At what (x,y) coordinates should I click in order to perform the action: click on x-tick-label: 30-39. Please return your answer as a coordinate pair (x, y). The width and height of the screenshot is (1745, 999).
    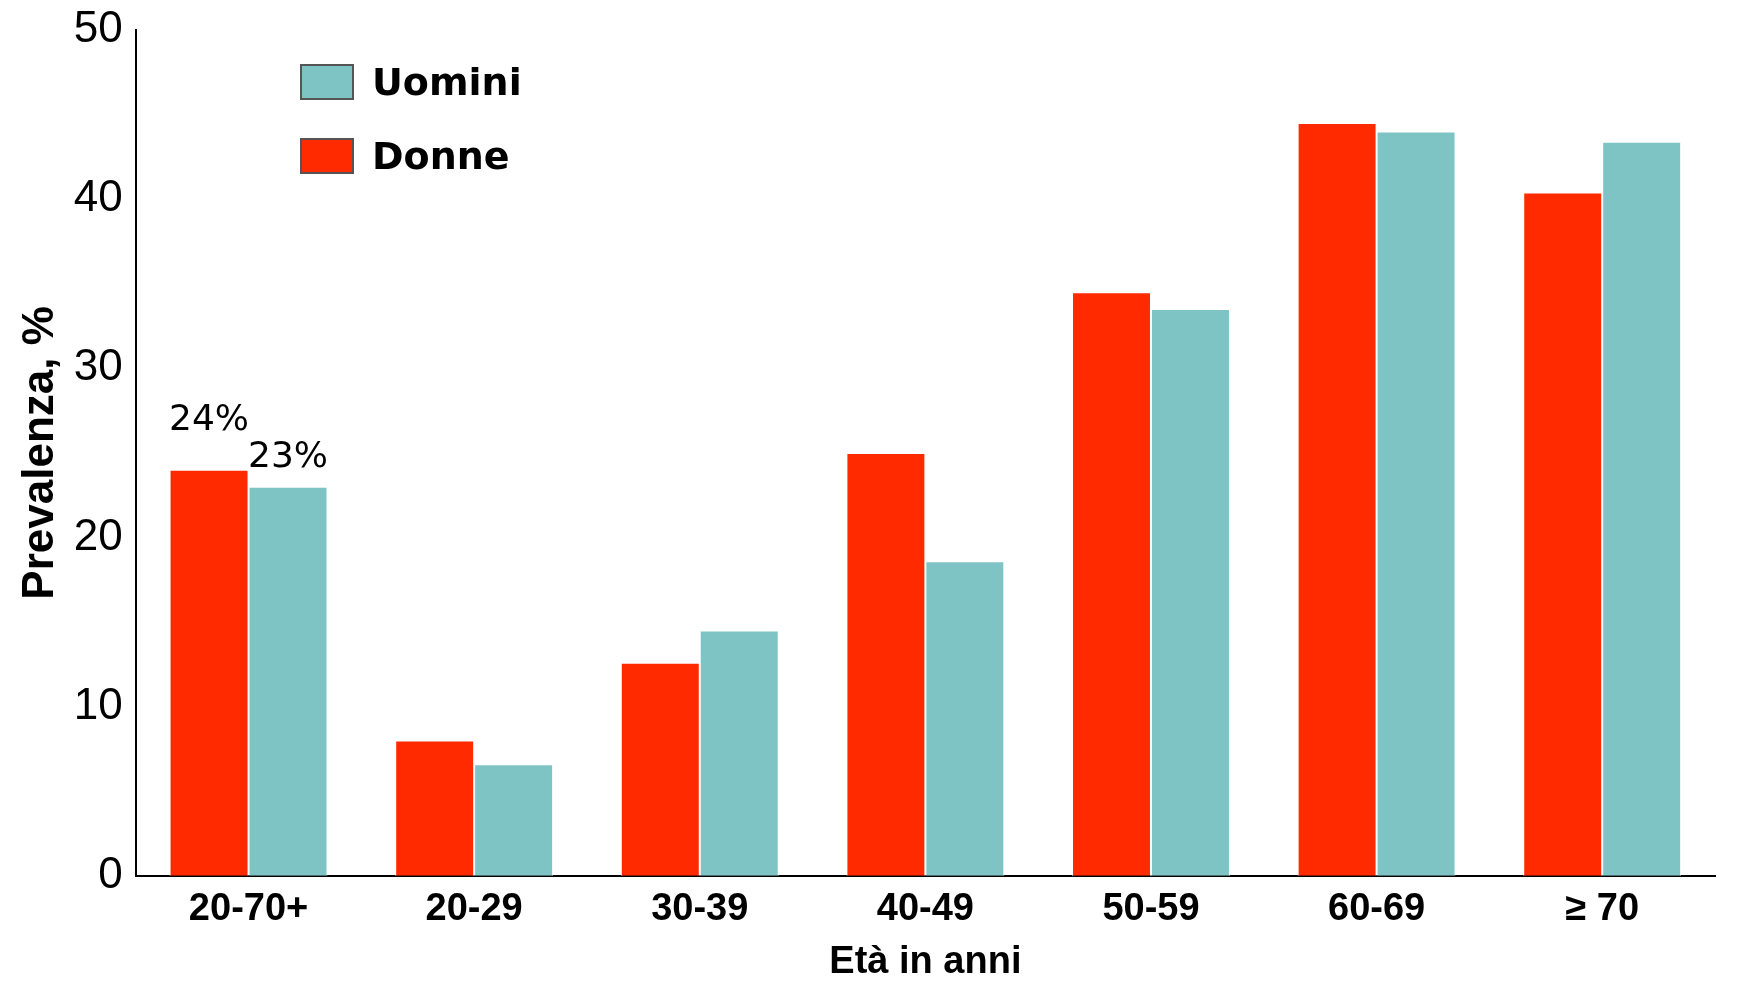
    Looking at the image, I should click on (700, 907).